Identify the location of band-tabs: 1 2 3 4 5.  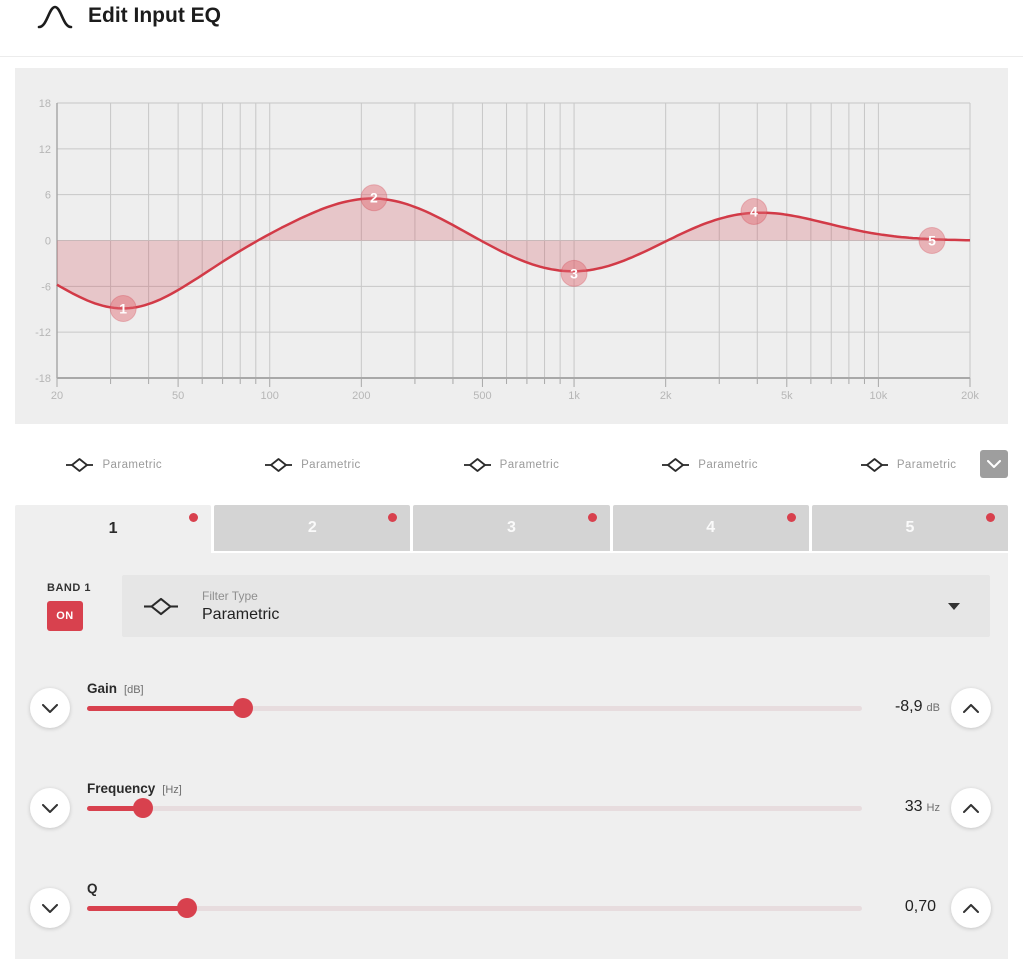
(512, 529).